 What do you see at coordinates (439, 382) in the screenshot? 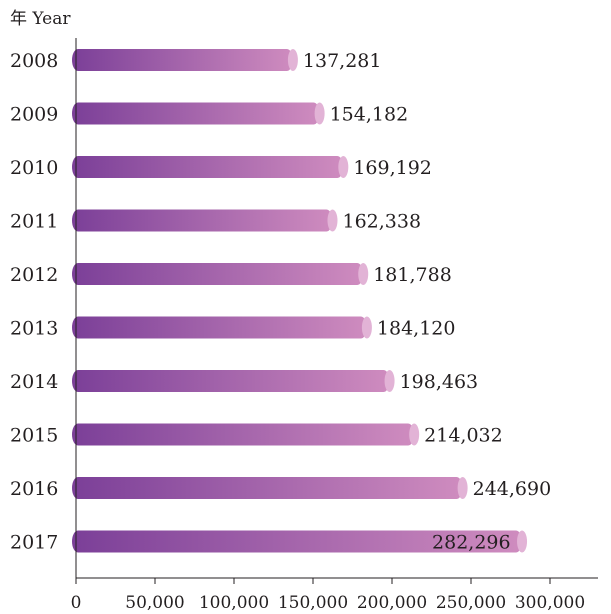
I see `value-label-2014: 198,463` at bounding box center [439, 382].